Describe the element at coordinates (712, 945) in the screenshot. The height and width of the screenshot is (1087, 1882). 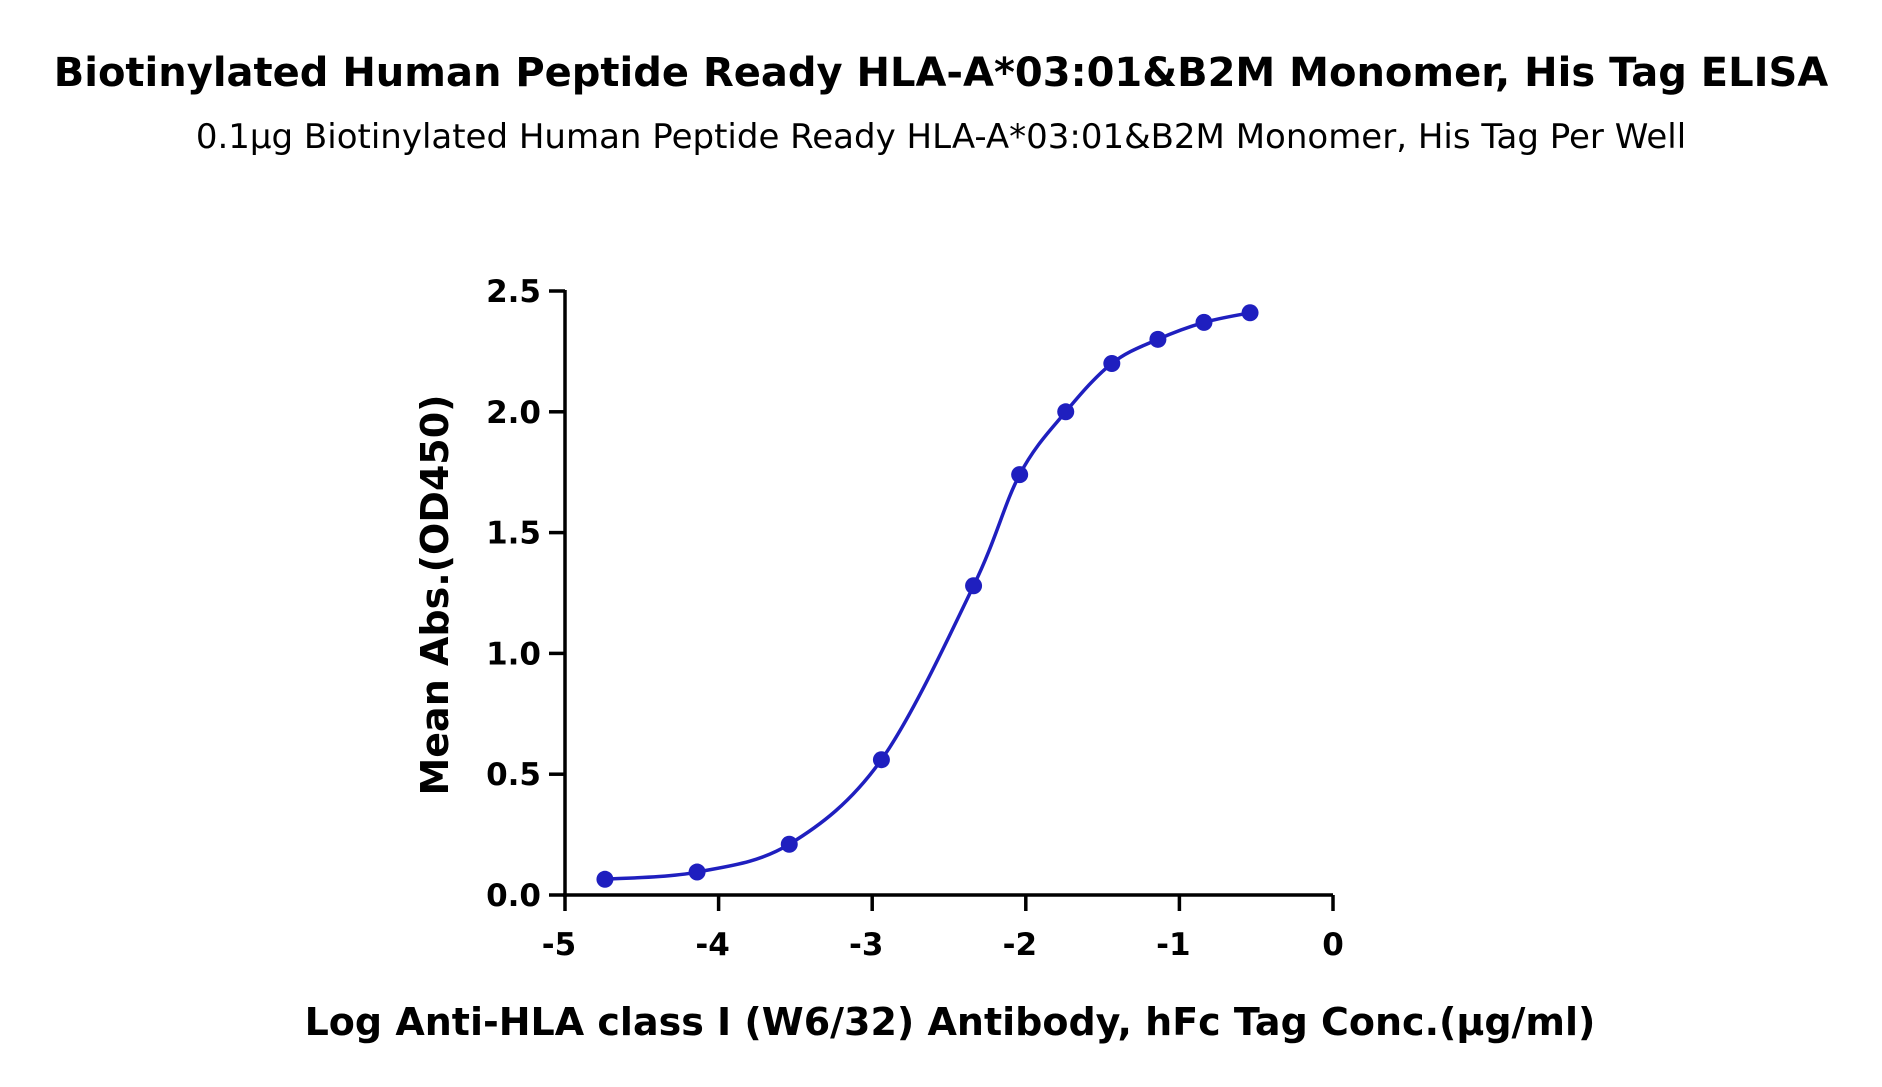
I see `x-tick-label: -4` at that location.